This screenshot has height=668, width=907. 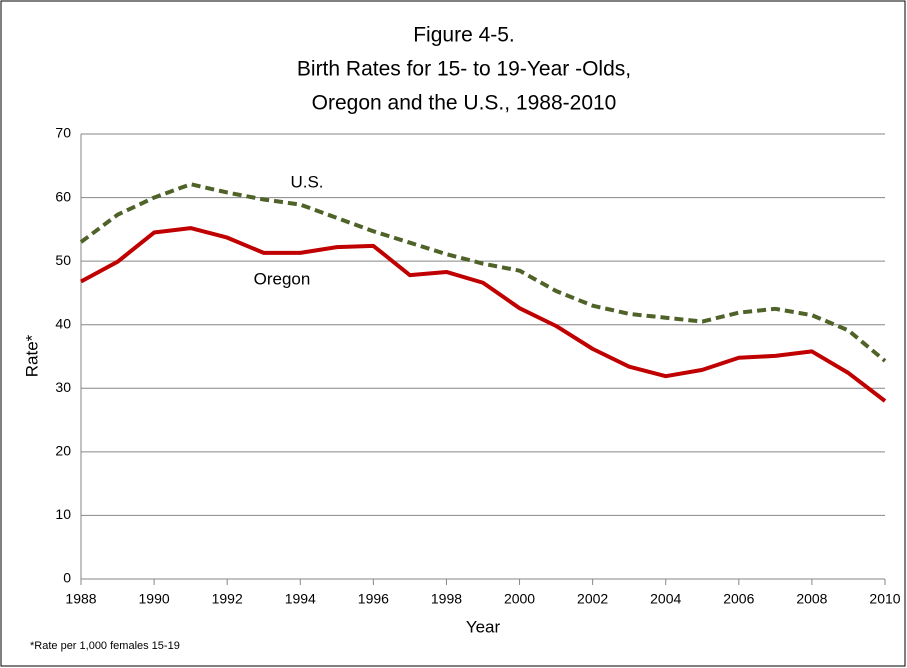 What do you see at coordinates (80, 599) in the screenshot?
I see `x-tick-label: 1988` at bounding box center [80, 599].